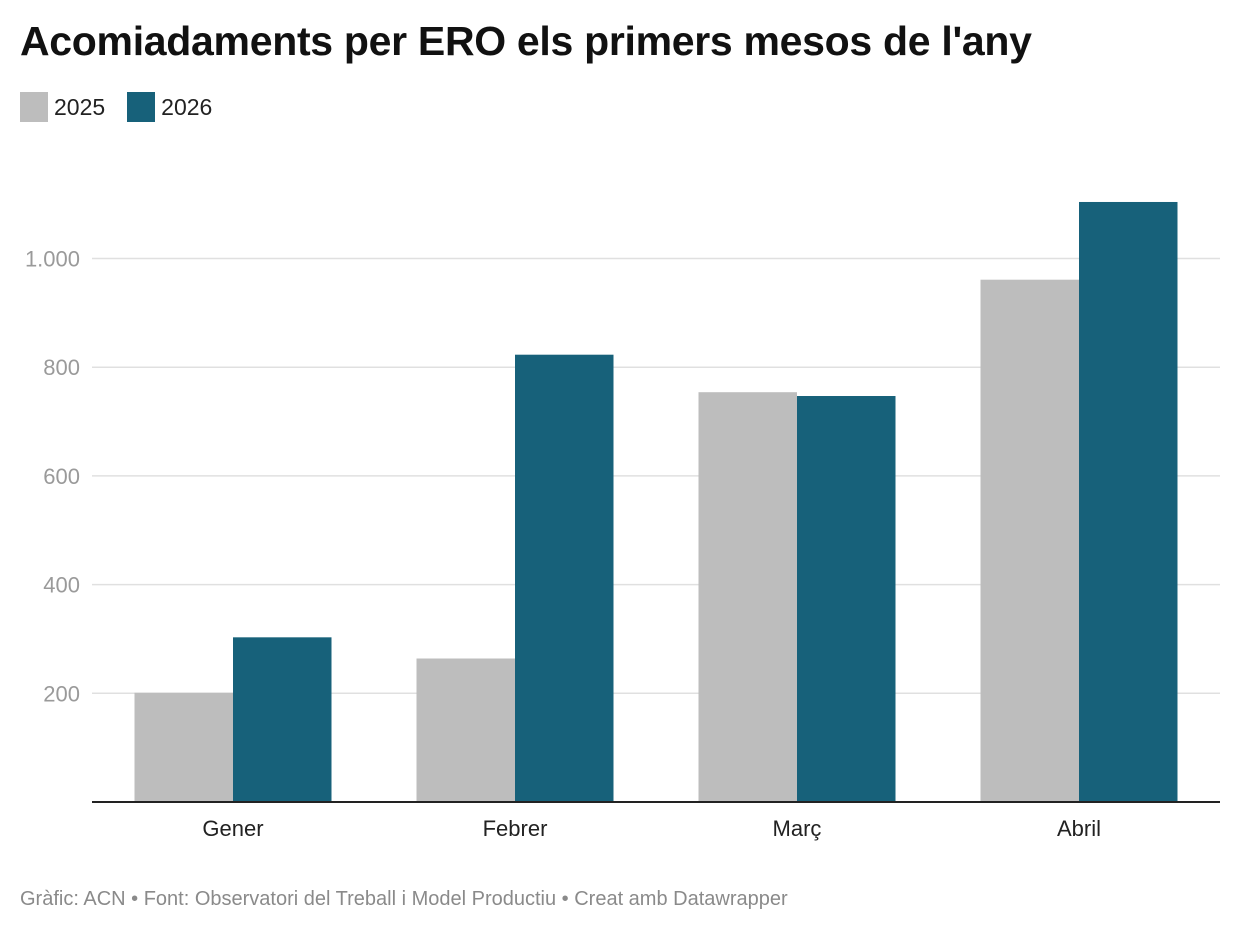  Describe the element at coordinates (183, 747) in the screenshot. I see `bar-gener-2025` at that location.